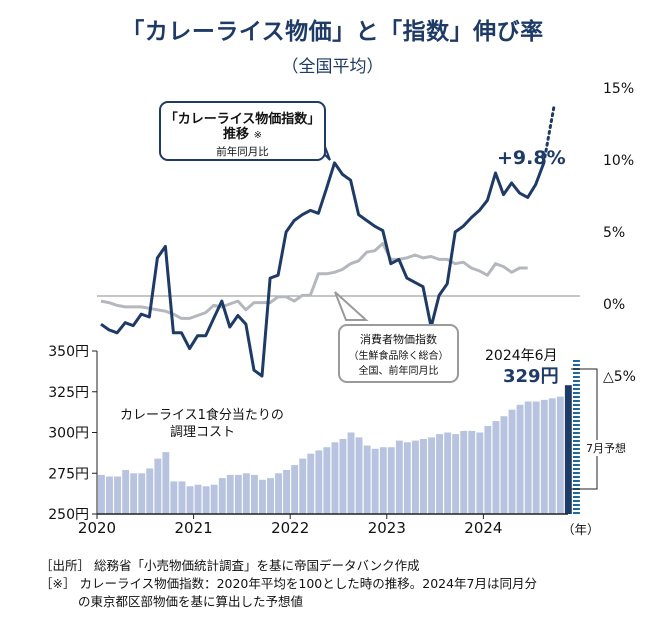  Describe the element at coordinates (398, 339) in the screenshot. I see `cpi-callout-line1: 消費者物価指数` at that location.